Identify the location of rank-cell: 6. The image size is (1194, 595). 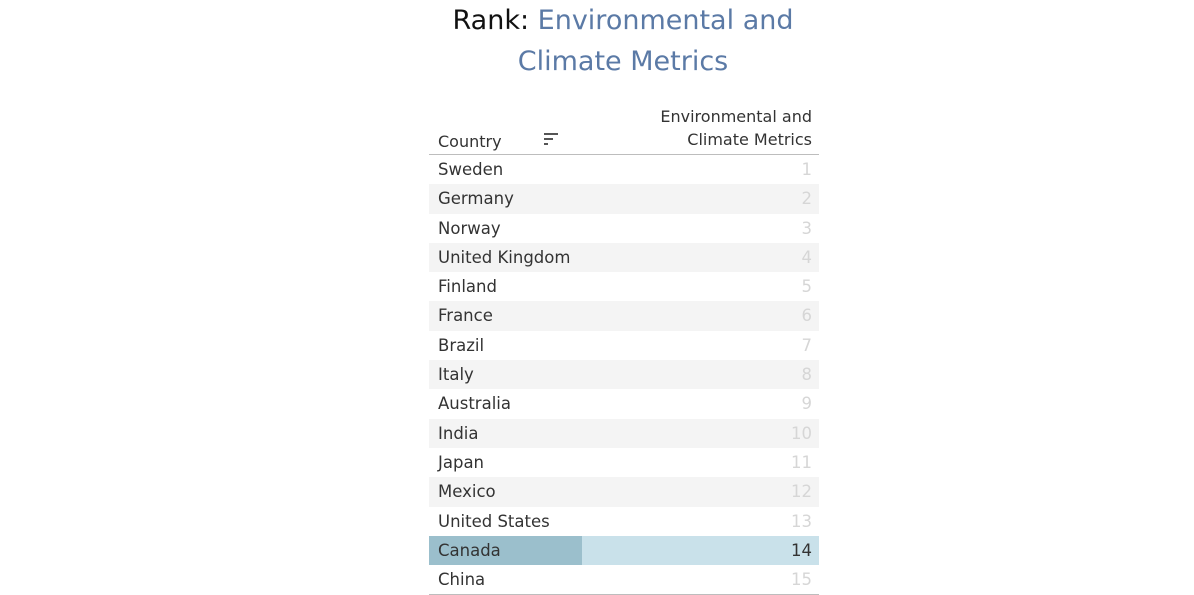
(807, 316).